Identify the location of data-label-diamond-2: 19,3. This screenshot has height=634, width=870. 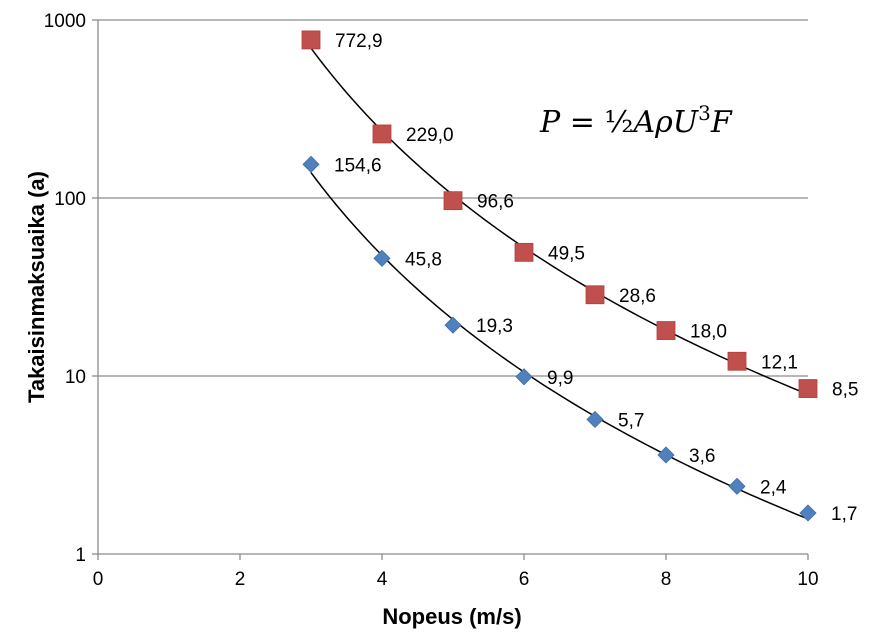
(494, 326).